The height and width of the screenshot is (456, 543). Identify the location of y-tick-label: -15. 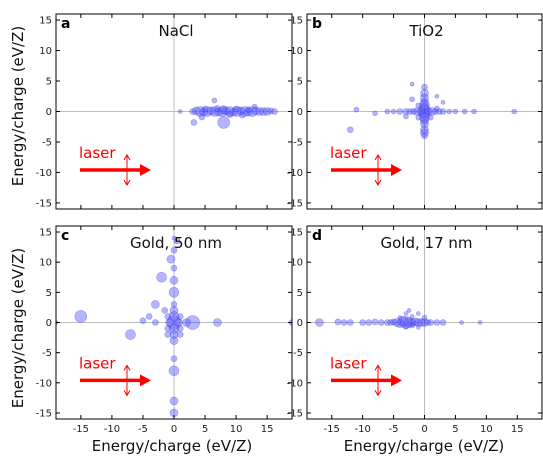
(44, 413).